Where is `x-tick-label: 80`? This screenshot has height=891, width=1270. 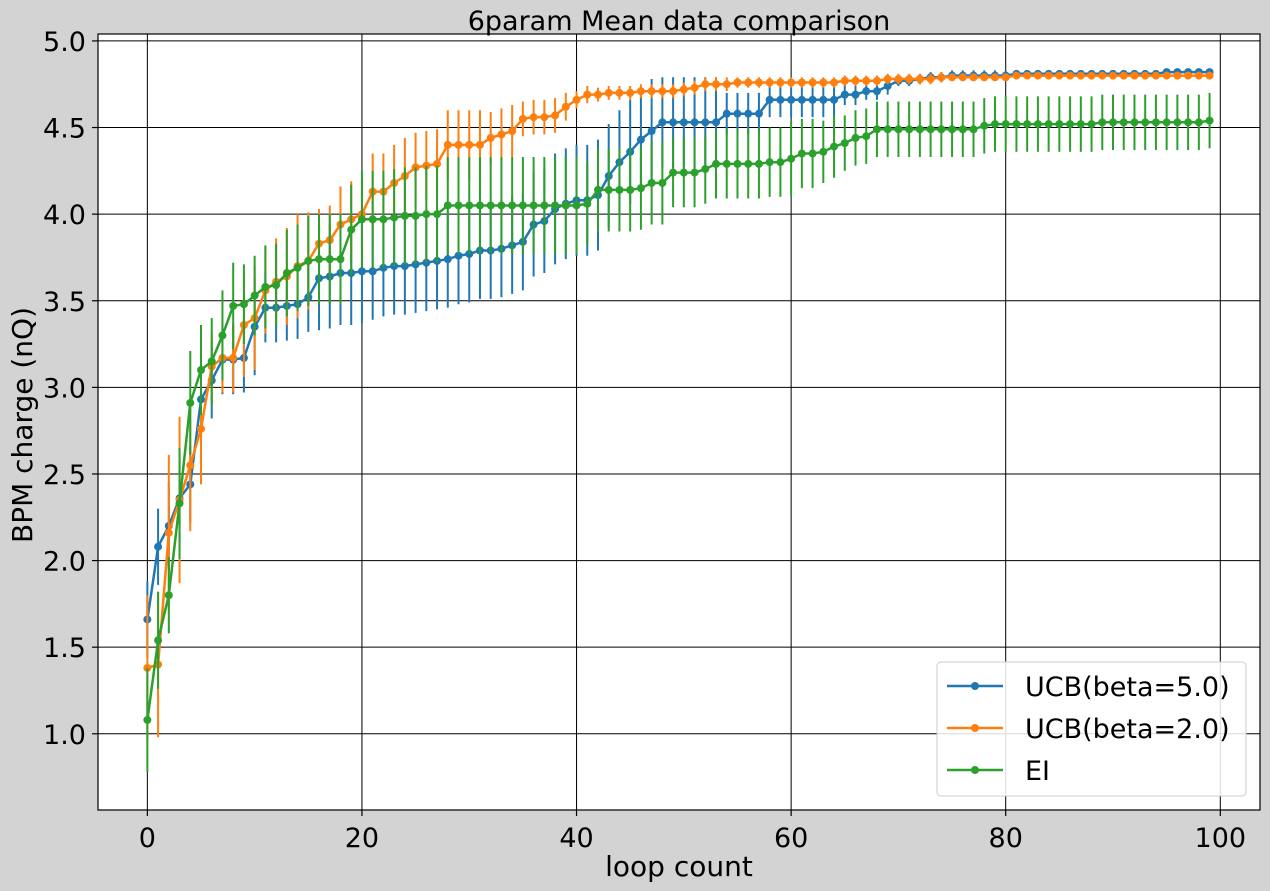
x-tick-label: 80 is located at coordinates (1006, 838).